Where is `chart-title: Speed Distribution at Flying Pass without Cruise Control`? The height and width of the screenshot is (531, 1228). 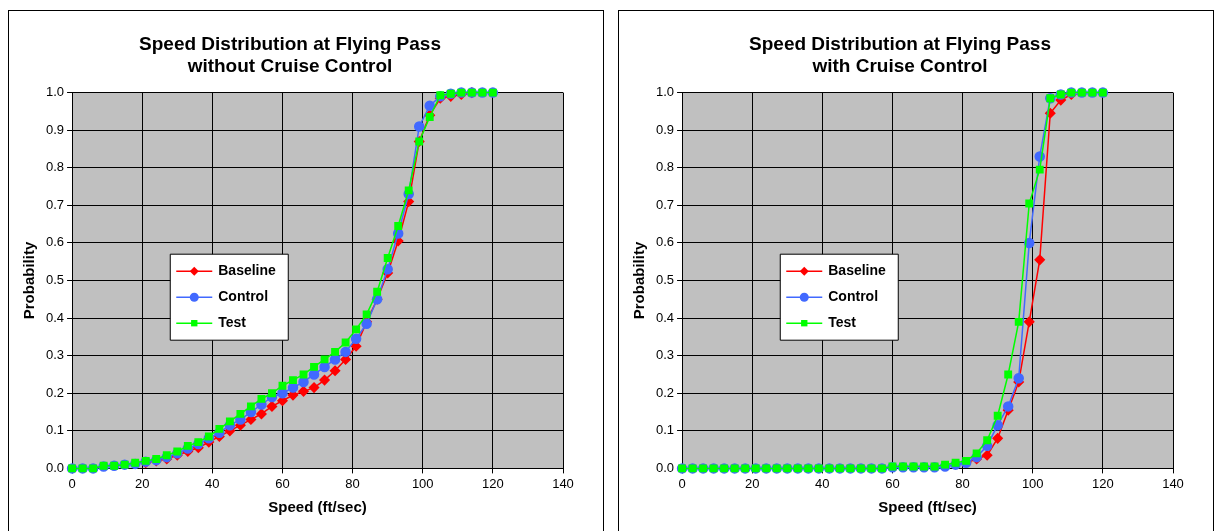 chart-title: Speed Distribution at Flying Pass without Cruise Control is located at coordinates (290, 54).